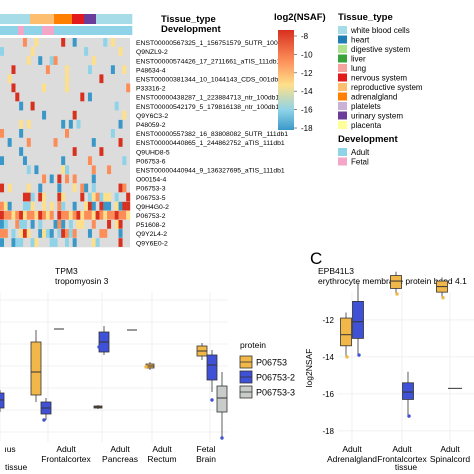 The width and height of the screenshot is (474, 474). Describe the element at coordinates (377, 116) in the screenshot. I see `tissue-legend-label: urinary system` at that location.